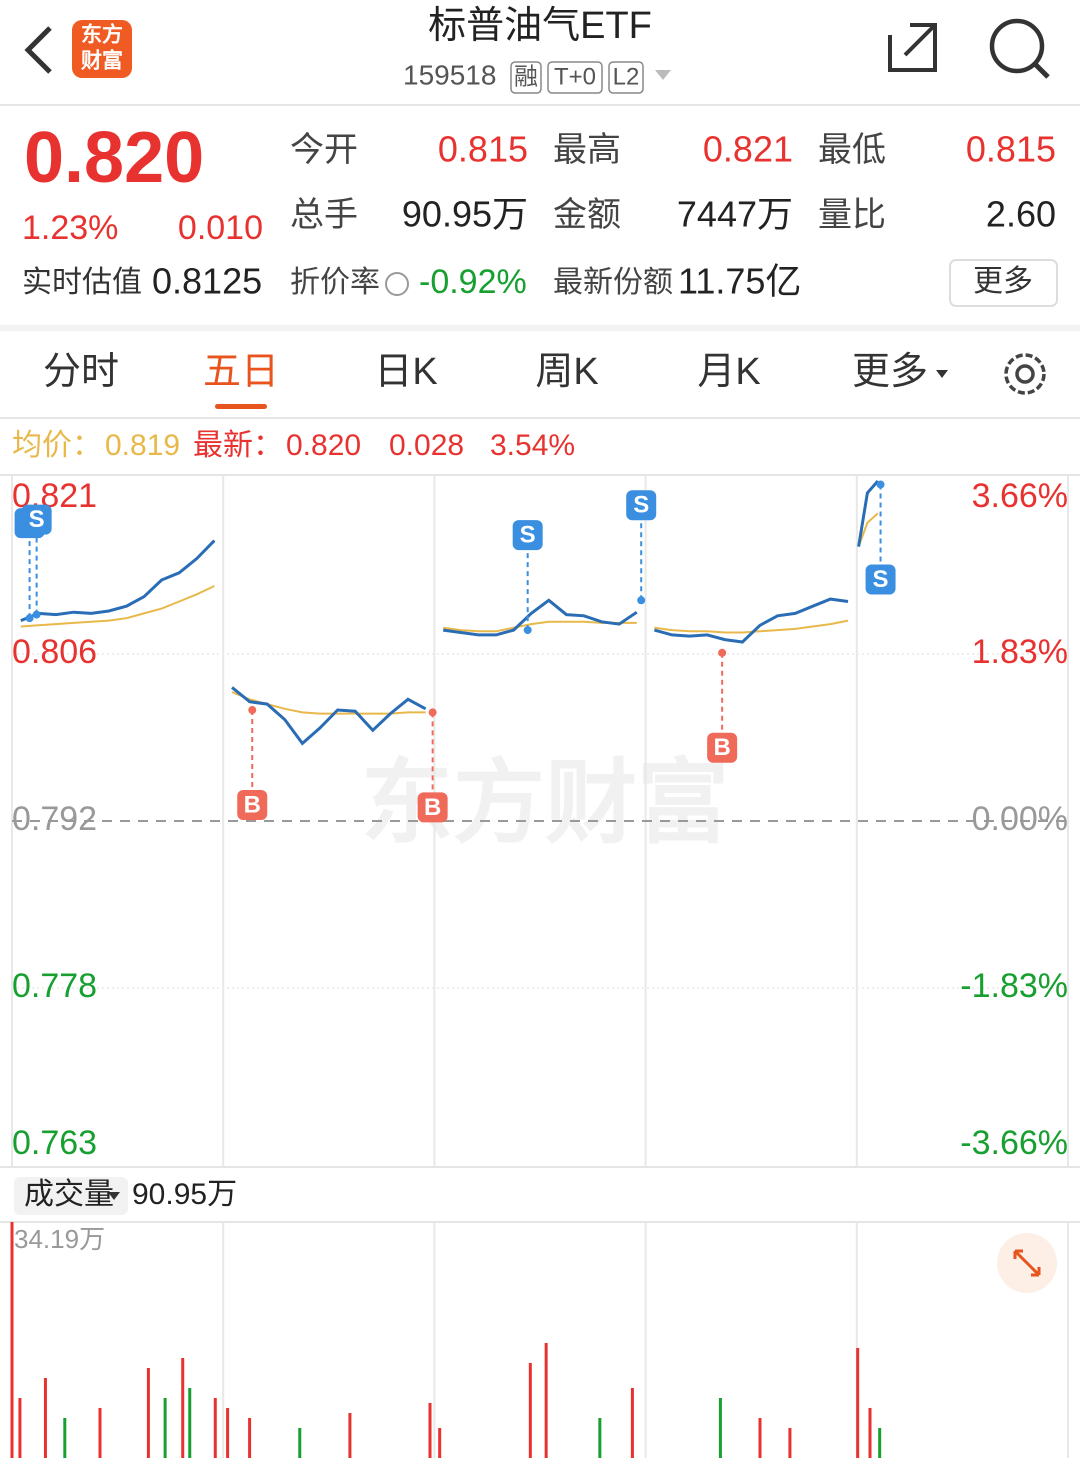  Describe the element at coordinates (912, 47) in the screenshot. I see `share-icon` at that location.